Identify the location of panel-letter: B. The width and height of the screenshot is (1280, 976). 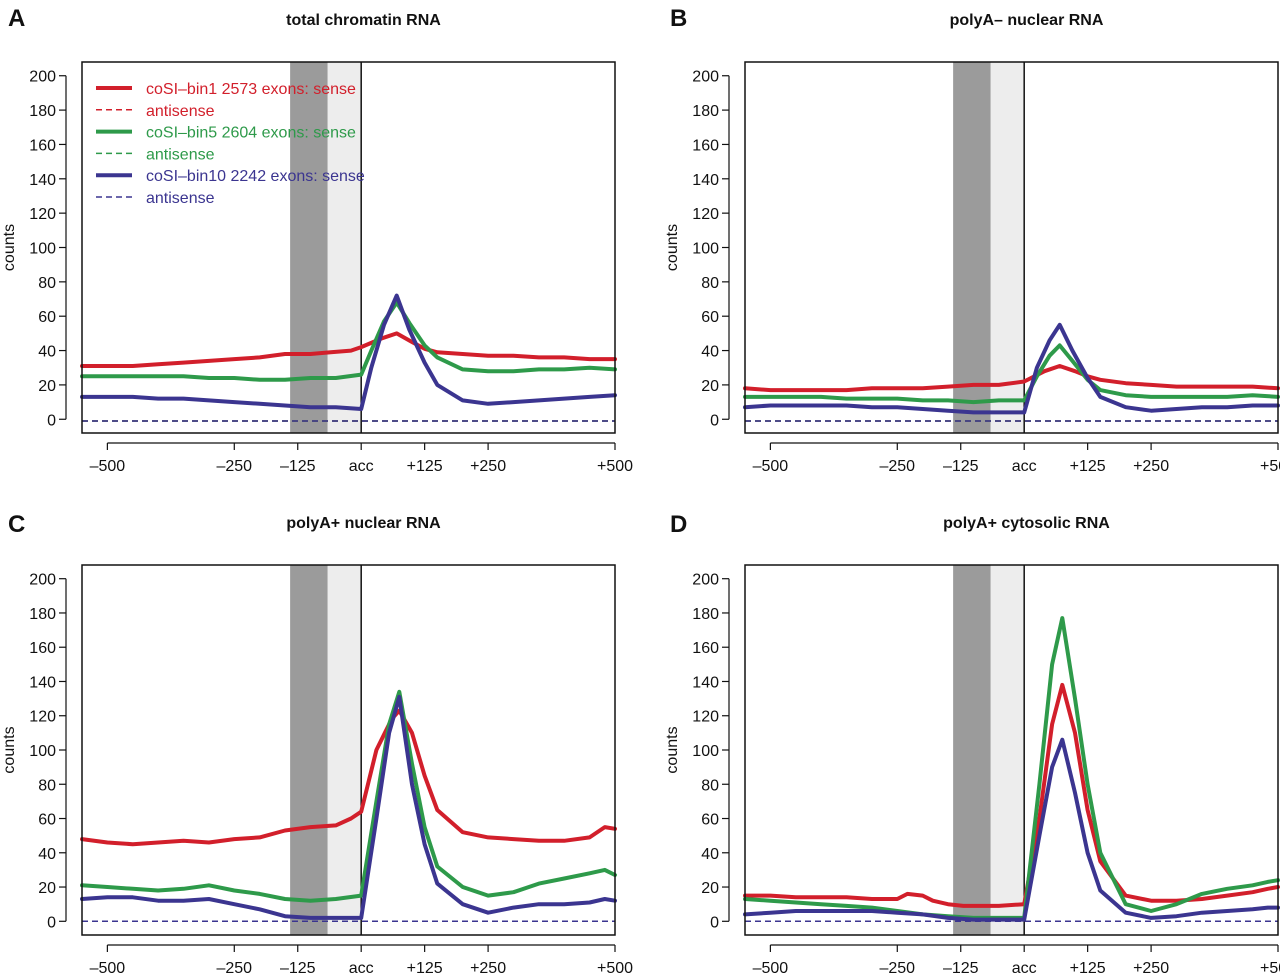
(678, 18).